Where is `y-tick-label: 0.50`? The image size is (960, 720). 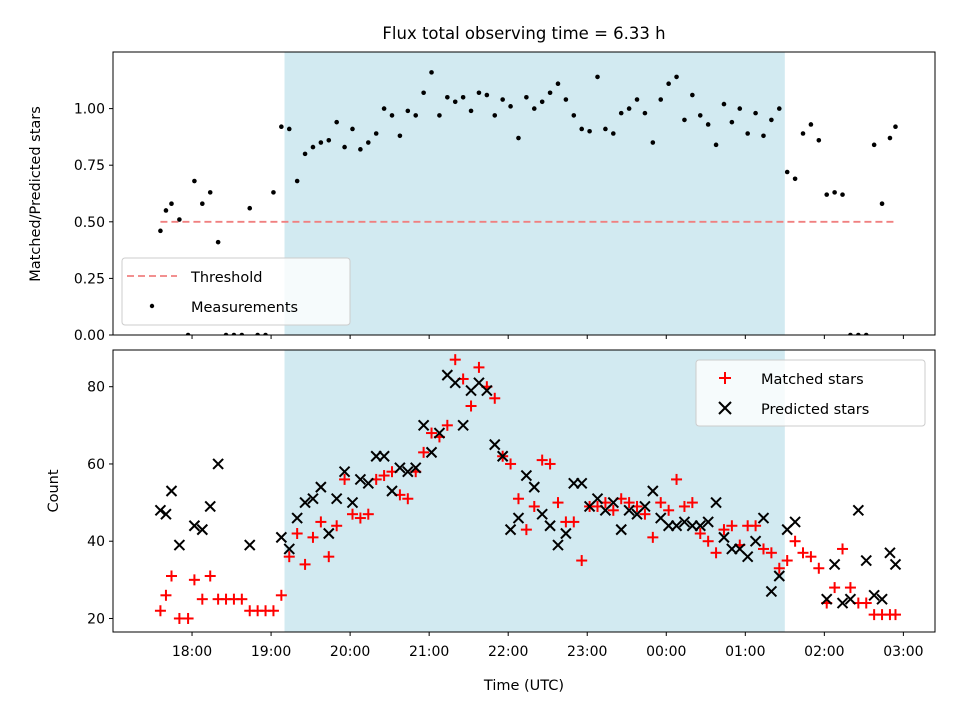
y-tick-label: 0.50 is located at coordinates (89, 223).